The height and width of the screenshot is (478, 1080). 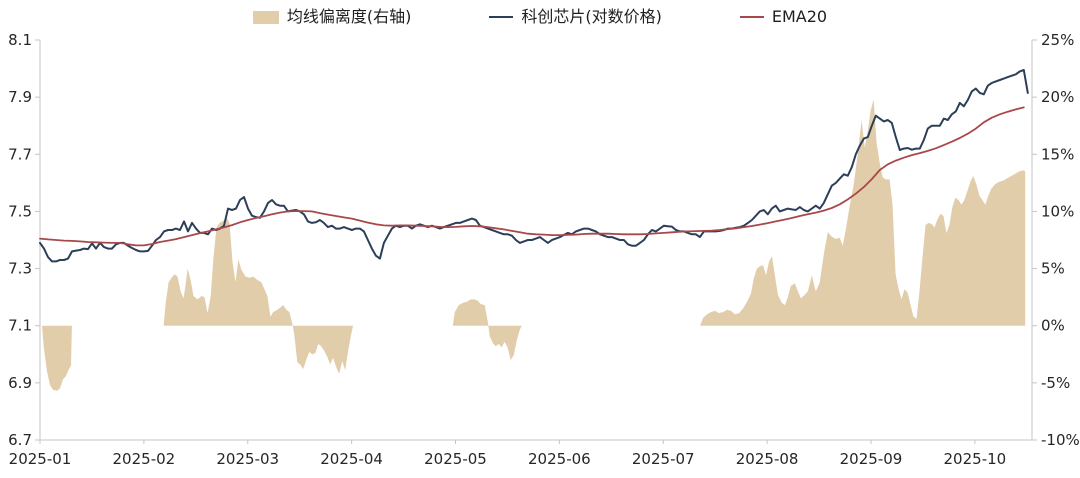 What do you see at coordinates (1053, 326) in the screenshot?
I see `right-tick-label: 0%` at bounding box center [1053, 326].